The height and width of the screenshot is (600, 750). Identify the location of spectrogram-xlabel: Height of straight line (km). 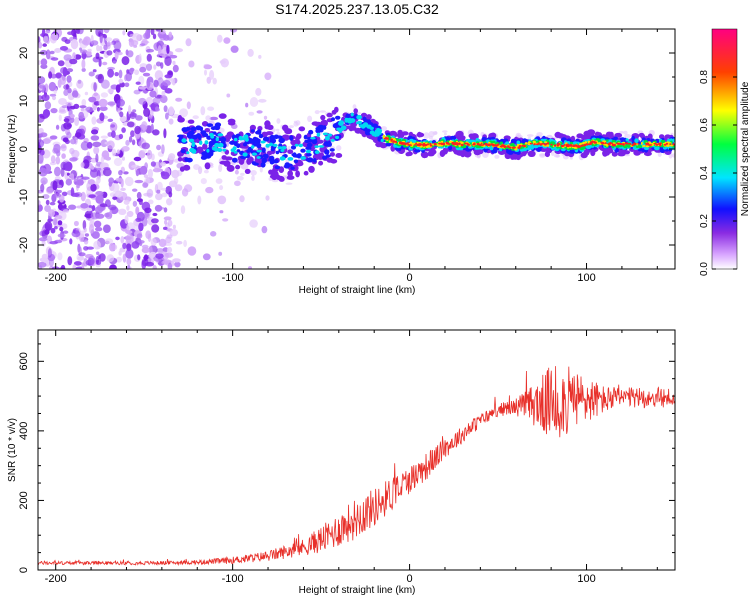
(357, 290).